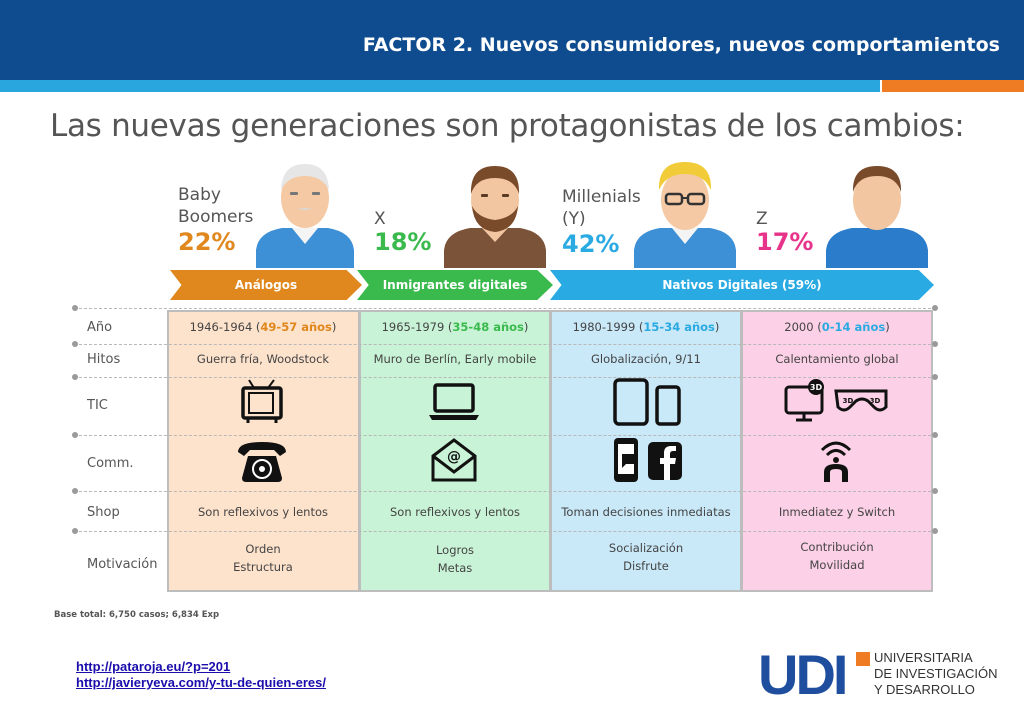 Image resolution: width=1024 pixels, height=709 pixels. Describe the element at coordinates (103, 512) in the screenshot. I see `row-label-shop: Shop` at that location.